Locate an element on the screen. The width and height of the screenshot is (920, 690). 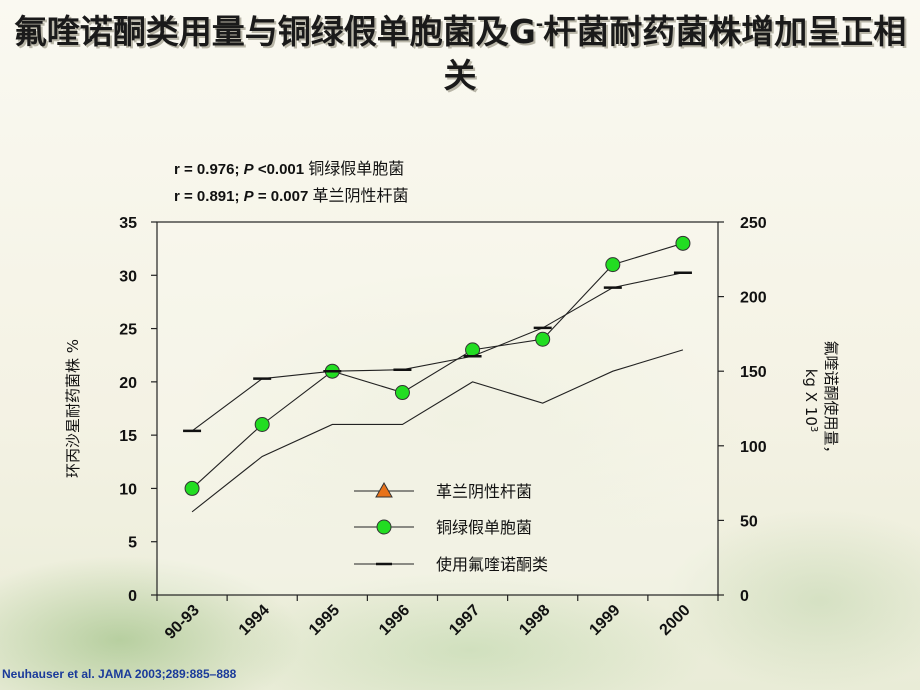
right-tick-label: 250 is located at coordinates (753, 223).